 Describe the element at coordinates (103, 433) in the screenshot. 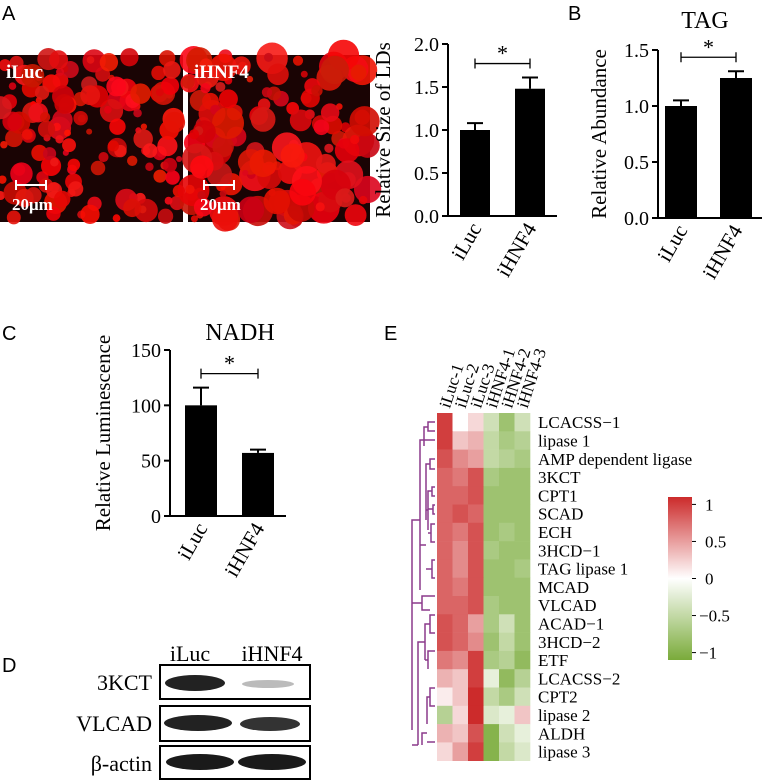

I see `y-axis-label: Relative Luminescence` at that location.